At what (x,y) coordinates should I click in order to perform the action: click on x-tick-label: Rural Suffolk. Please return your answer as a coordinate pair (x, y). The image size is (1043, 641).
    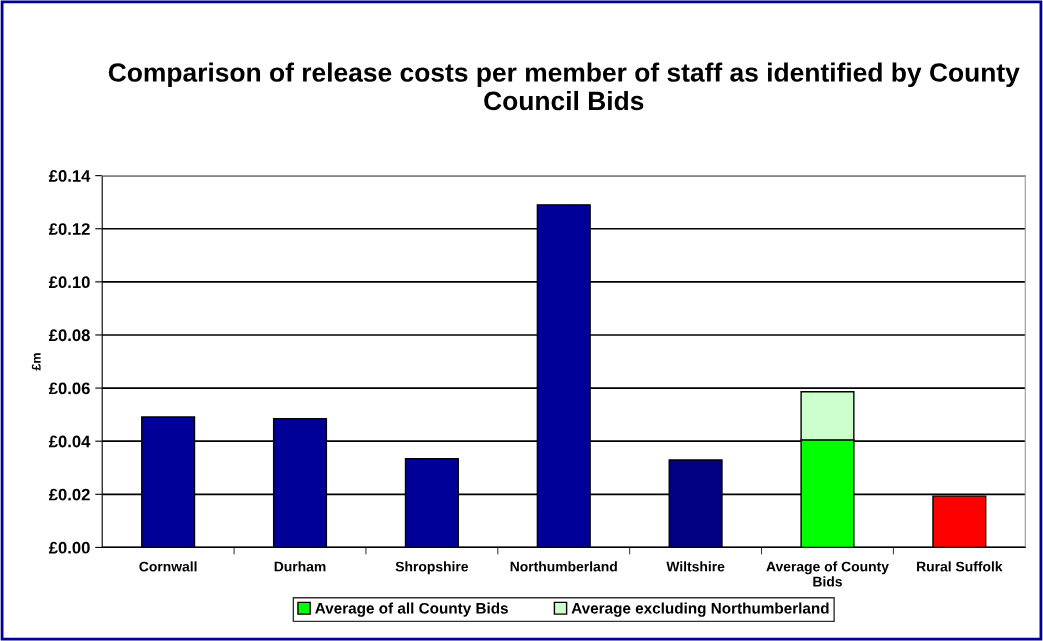
    Looking at the image, I should click on (960, 566).